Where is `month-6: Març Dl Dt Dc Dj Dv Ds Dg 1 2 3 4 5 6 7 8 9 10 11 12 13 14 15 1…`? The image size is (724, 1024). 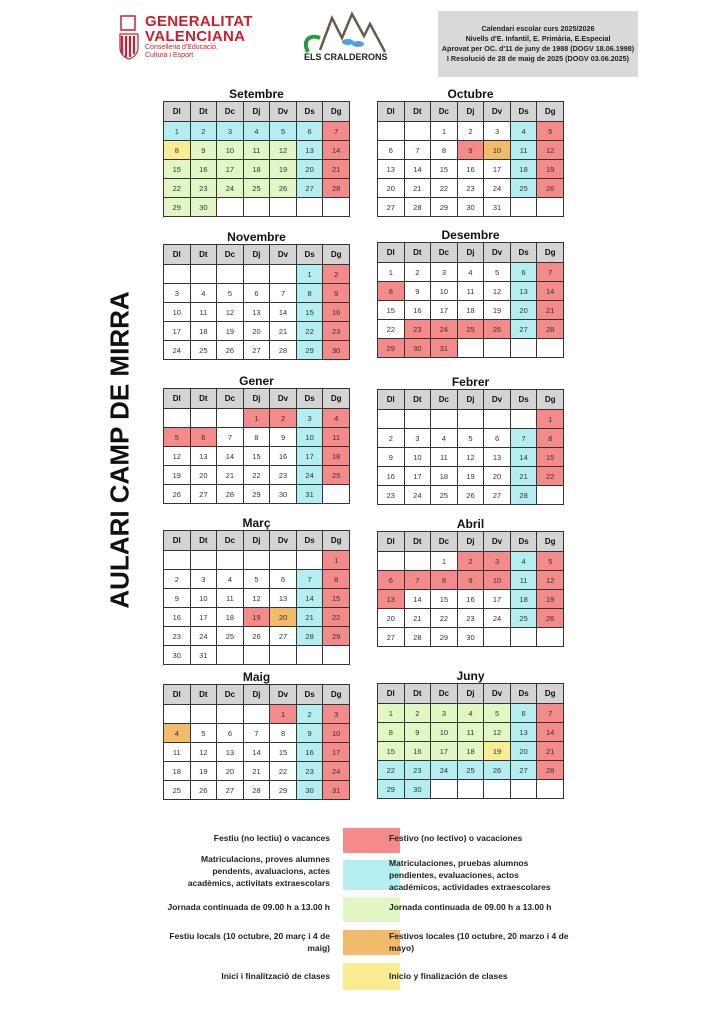
month-6: Març Dl Dt Dc Dj Dv Ds Dg 1 2 3 4 5 6 7 8 9 10 11 12 13 14 15 1… is located at coordinates (256, 590).